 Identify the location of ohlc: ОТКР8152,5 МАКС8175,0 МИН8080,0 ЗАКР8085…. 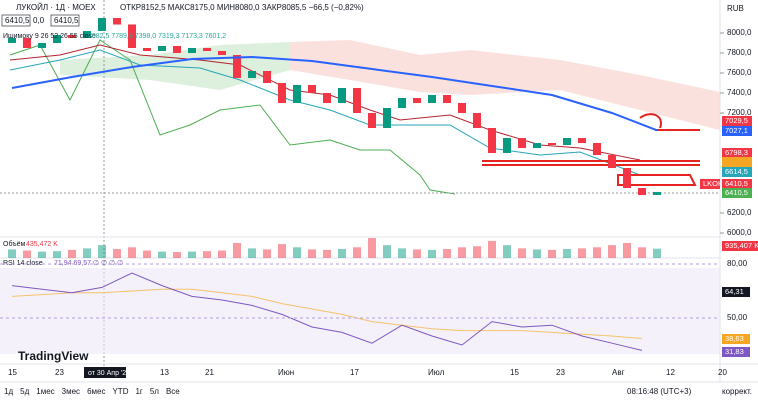
(242, 7).